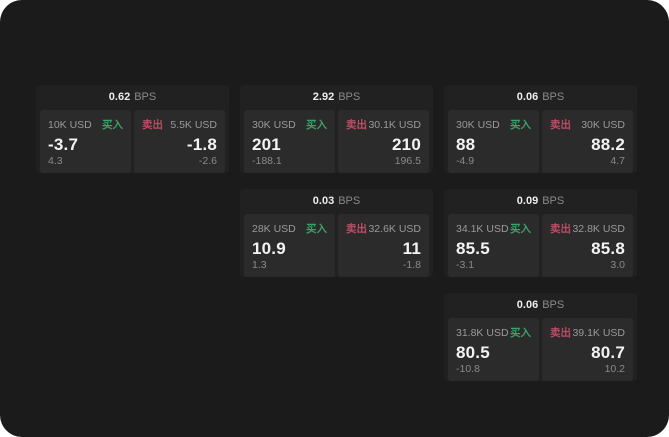  Describe the element at coordinates (119, 97) in the screenshot. I see `bps-value: 0.62` at that location.